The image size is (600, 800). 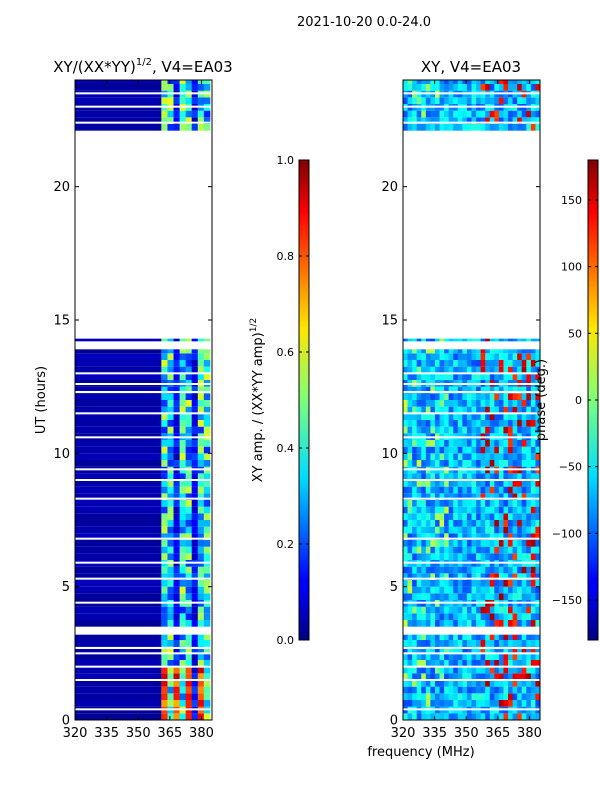 I want to click on amp-x-tick-label: 335, so click(x=106, y=733).